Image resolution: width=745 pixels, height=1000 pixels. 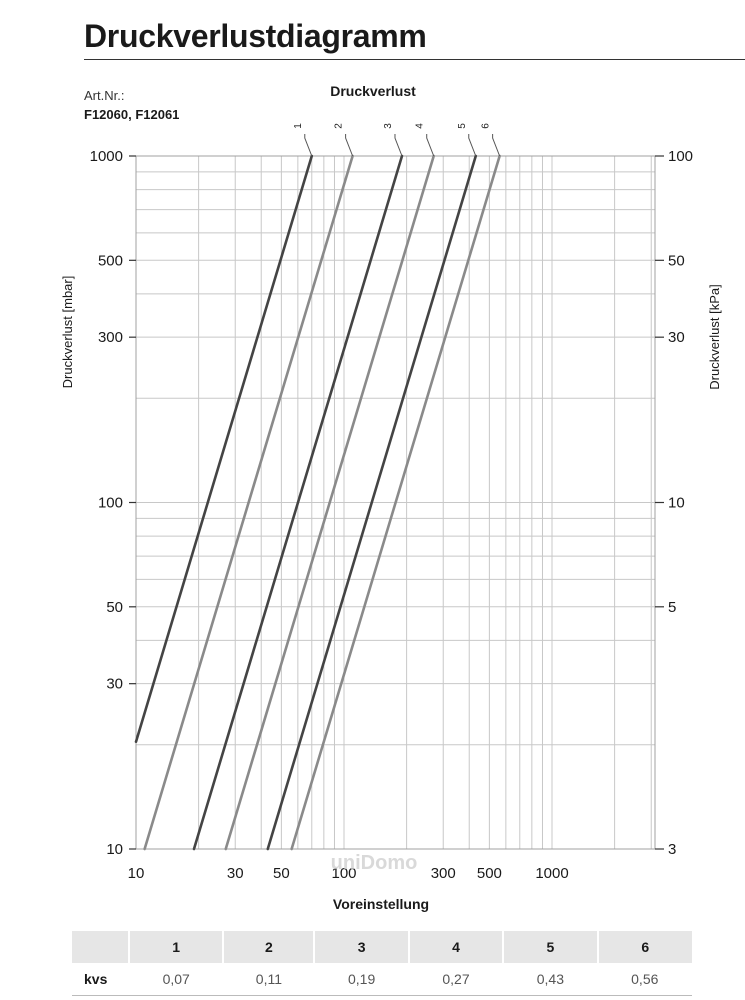 I want to click on series-label-2: 2, so click(x=339, y=126).